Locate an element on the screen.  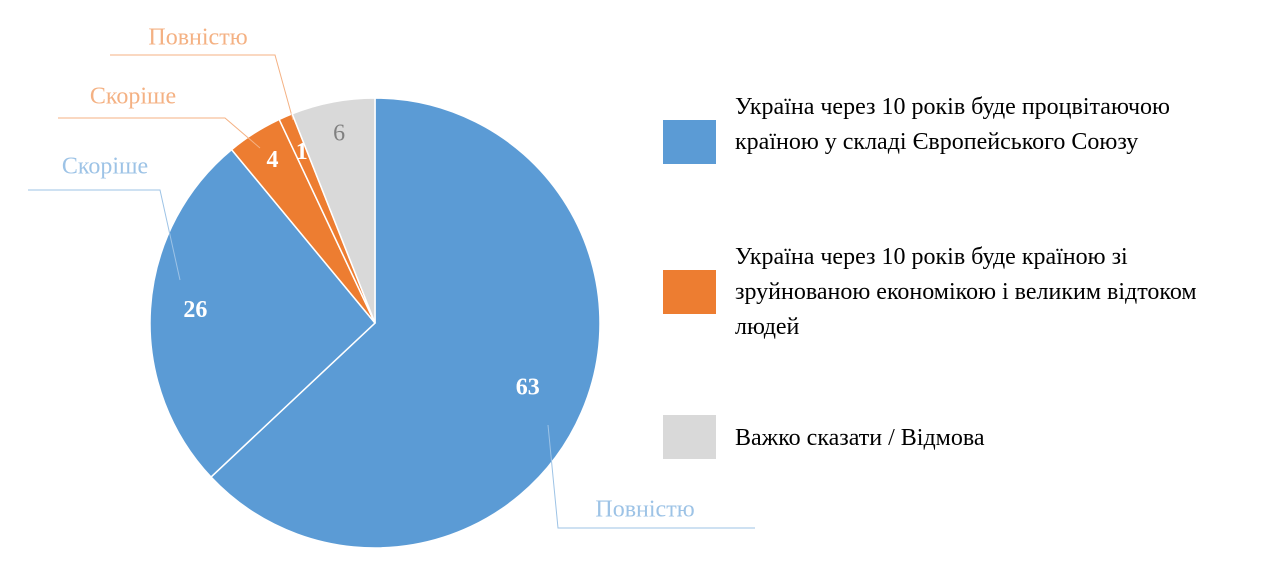
value-label: 4 is located at coordinates (273, 160).